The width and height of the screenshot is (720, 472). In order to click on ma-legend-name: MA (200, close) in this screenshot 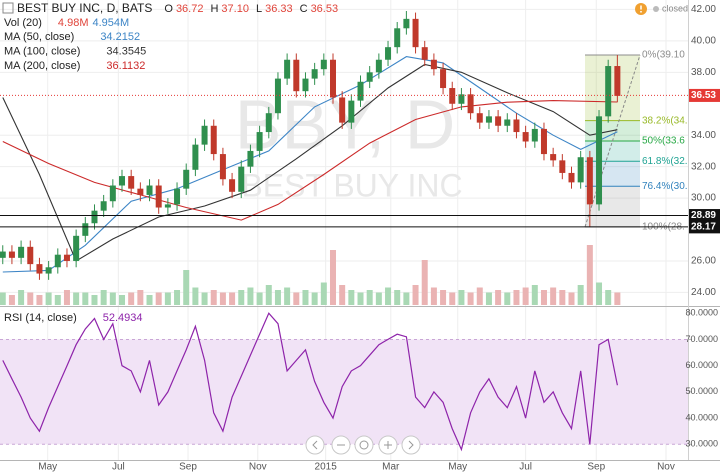, I will do `click(42, 66)`.